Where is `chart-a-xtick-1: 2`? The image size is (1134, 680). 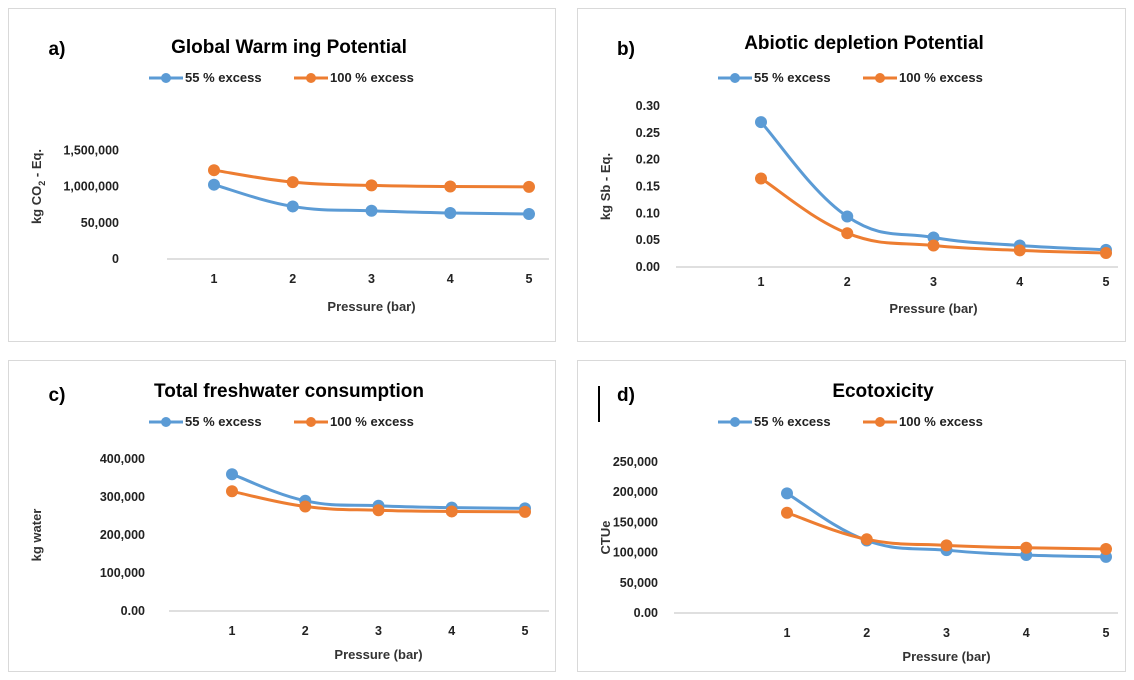 chart-a-xtick-1: 2 is located at coordinates (292, 279).